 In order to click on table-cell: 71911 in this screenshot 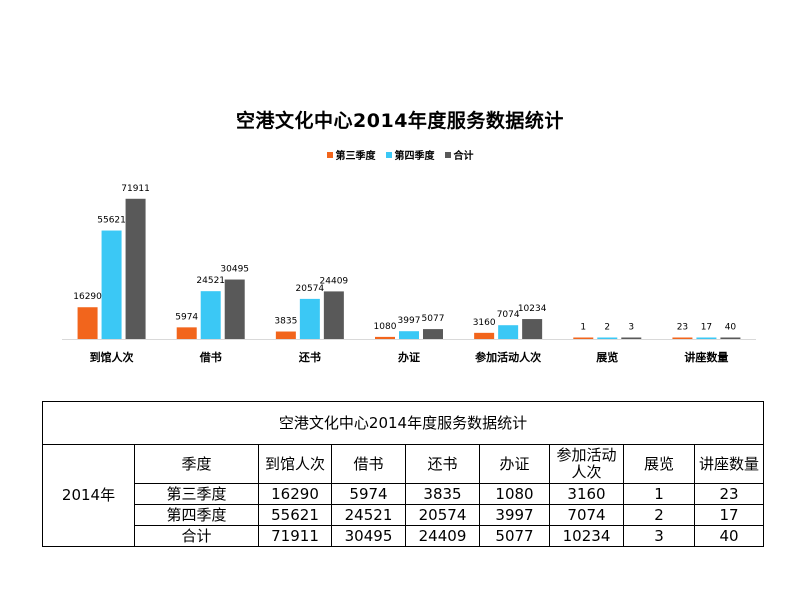, I will do `click(295, 536)`.